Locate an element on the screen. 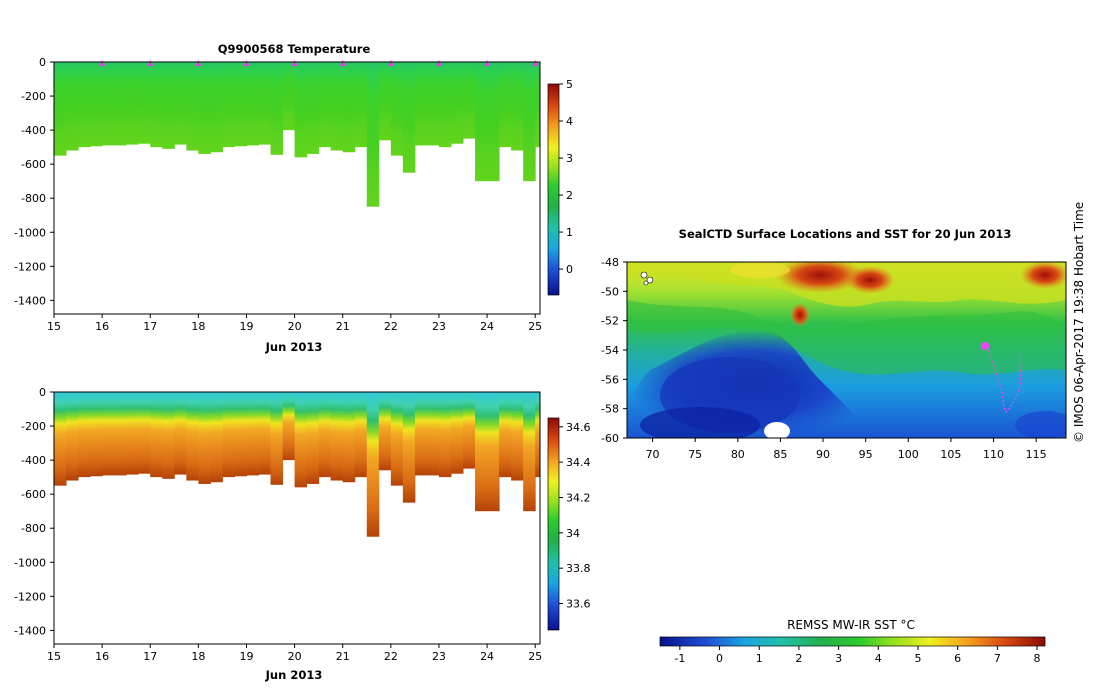 This screenshot has height=700, width=1099. lat-tick-label: -58 is located at coordinates (610, 409).